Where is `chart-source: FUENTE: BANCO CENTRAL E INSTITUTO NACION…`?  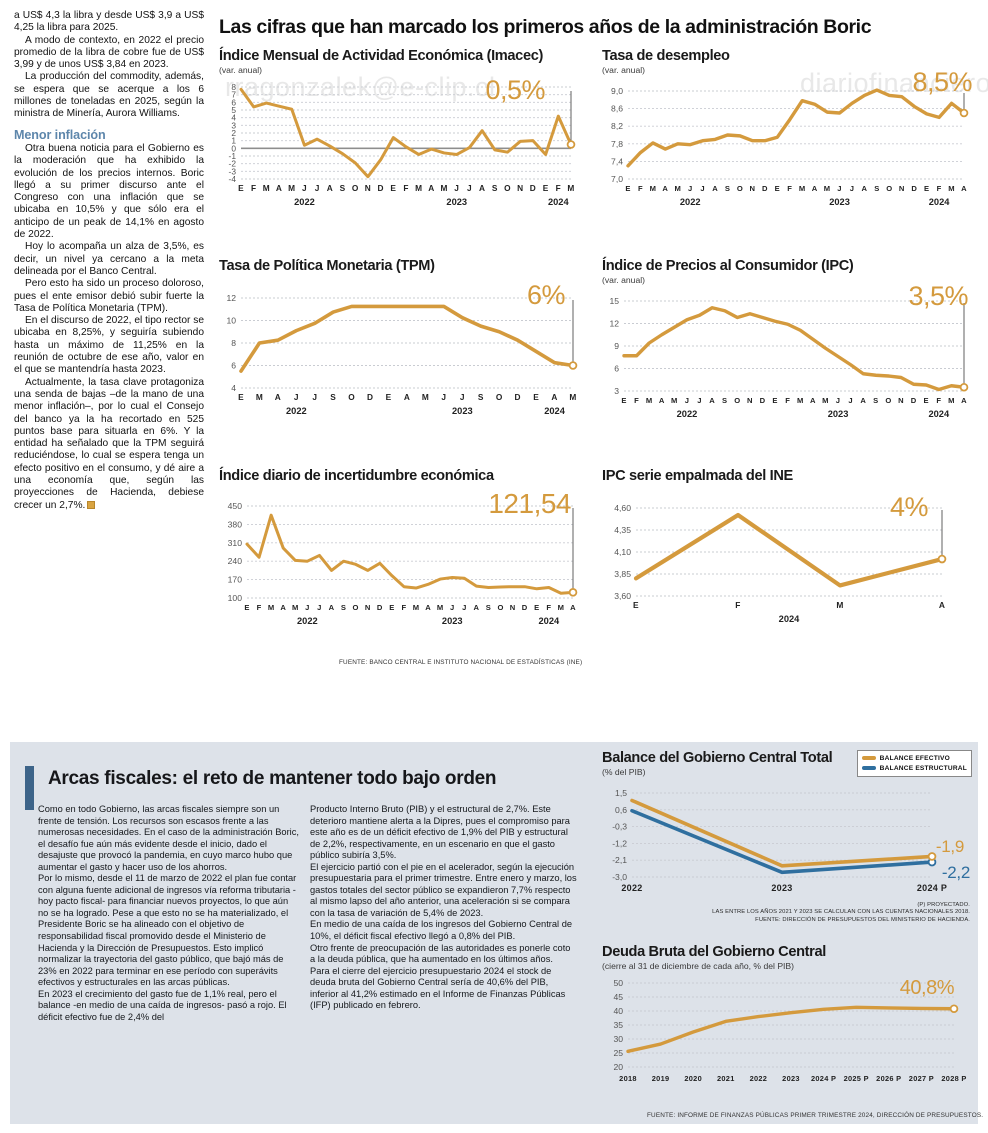 chart-source: FUENTE: BANCO CENTRAL E INSTITUTO NACION… is located at coordinates (461, 662).